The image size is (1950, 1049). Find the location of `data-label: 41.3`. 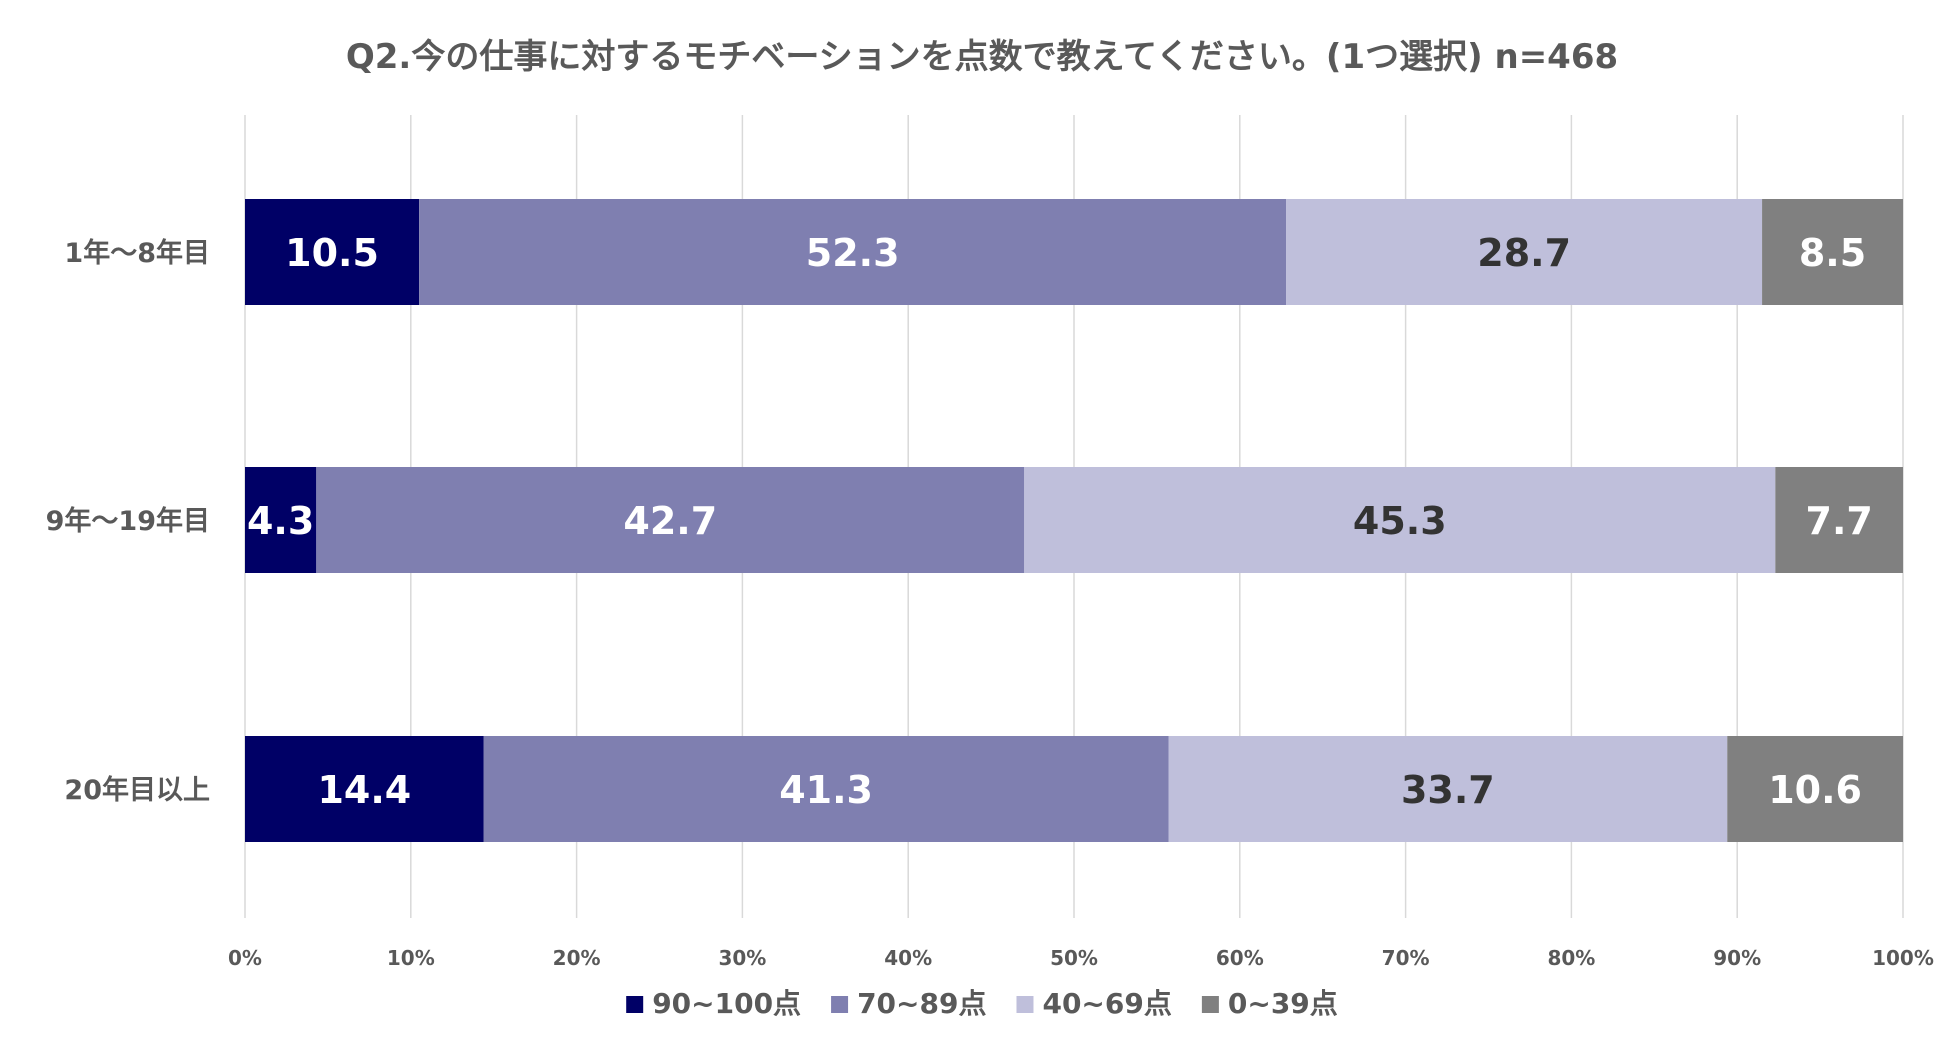

data-label: 41.3 is located at coordinates (826, 790).